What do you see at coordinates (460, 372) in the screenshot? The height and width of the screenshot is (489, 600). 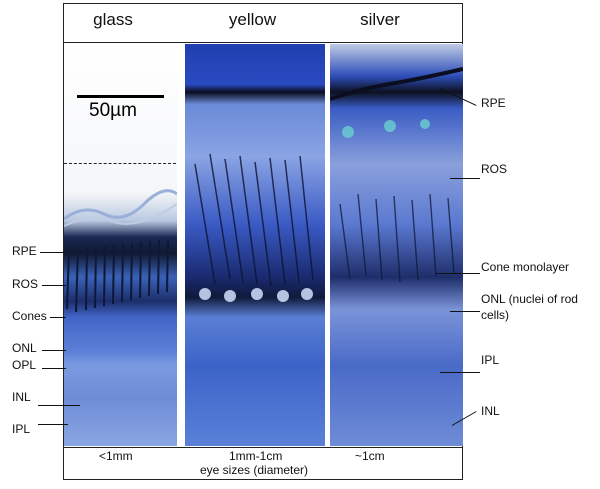 I see `leader-right-ipl` at bounding box center [460, 372].